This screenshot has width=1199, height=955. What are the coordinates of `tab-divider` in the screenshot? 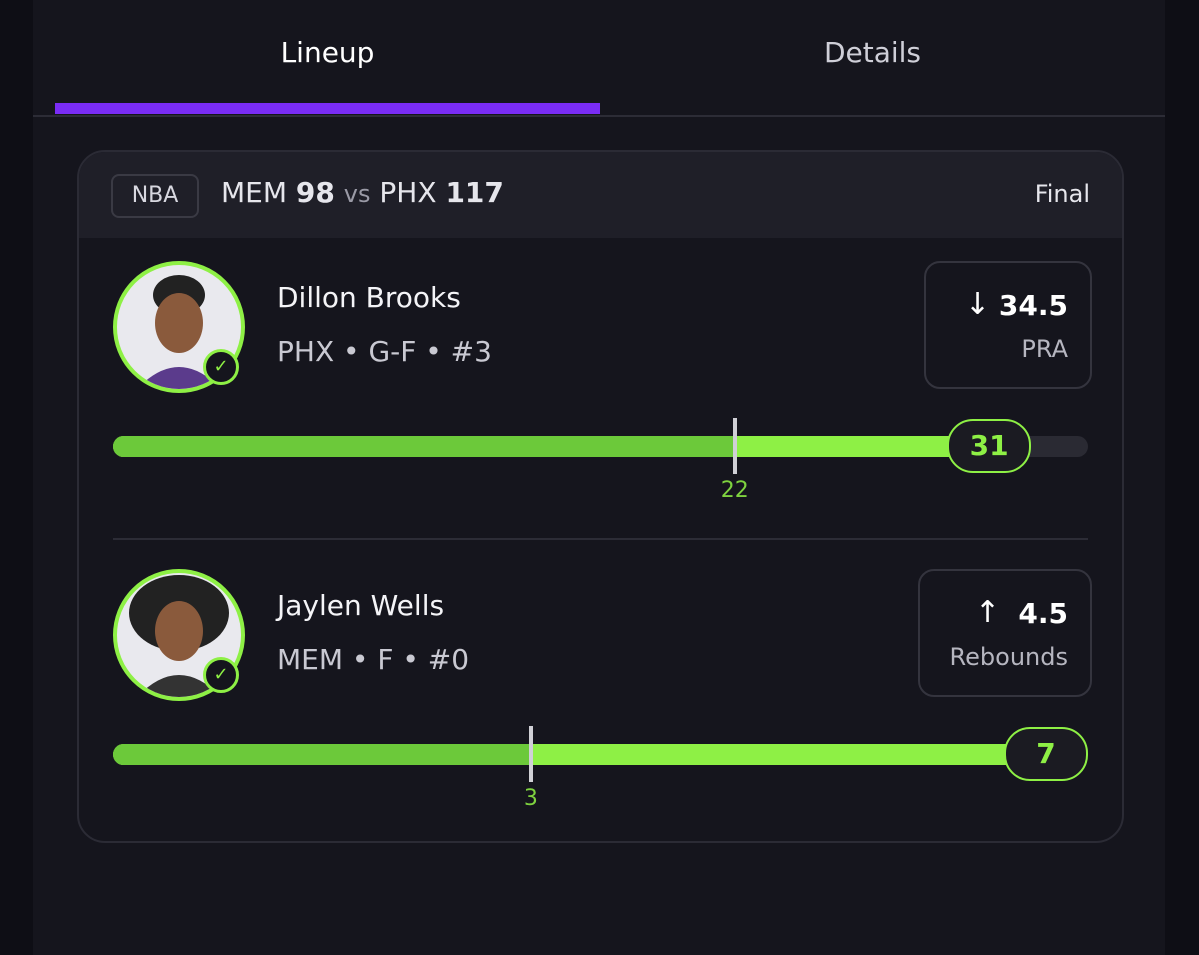 It's located at (599, 116).